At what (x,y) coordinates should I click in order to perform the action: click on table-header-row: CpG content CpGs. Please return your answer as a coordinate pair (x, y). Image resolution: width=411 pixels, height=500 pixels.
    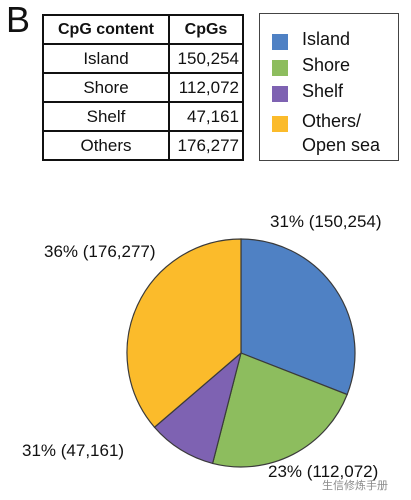
    Looking at the image, I should click on (143, 29).